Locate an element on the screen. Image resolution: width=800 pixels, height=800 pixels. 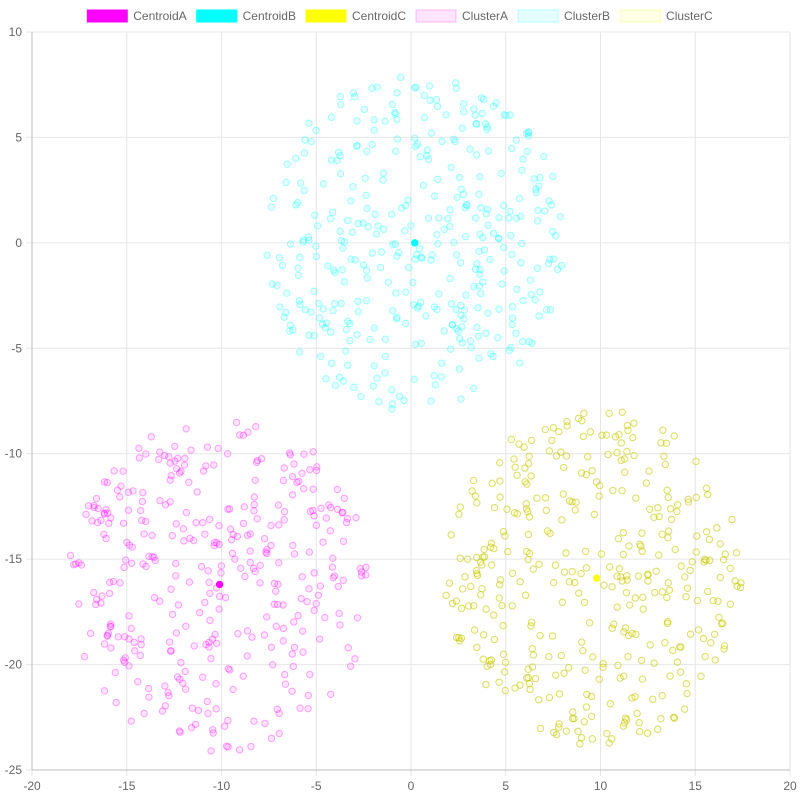
legend-item-centroidc: CentroidC is located at coordinates (355, 16).